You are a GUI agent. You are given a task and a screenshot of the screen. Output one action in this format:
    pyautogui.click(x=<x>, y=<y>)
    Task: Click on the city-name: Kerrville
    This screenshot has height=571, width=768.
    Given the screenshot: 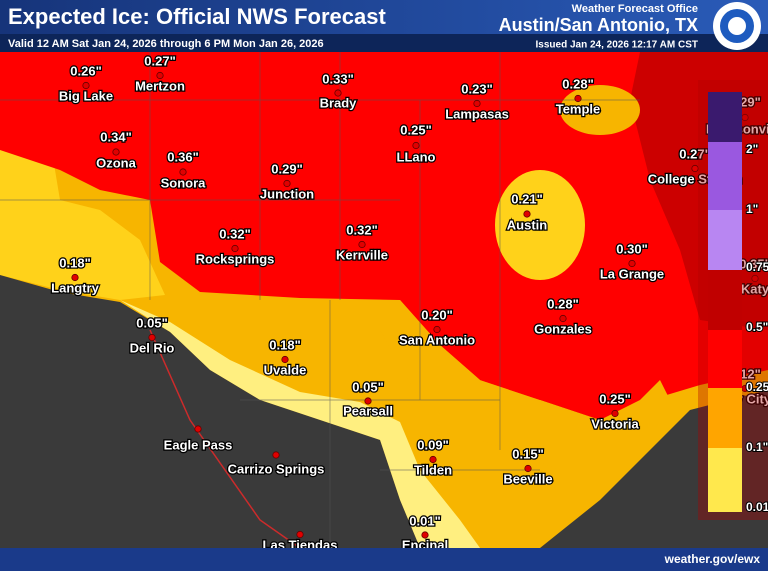 What is the action you would take?
    pyautogui.click(x=362, y=254)
    